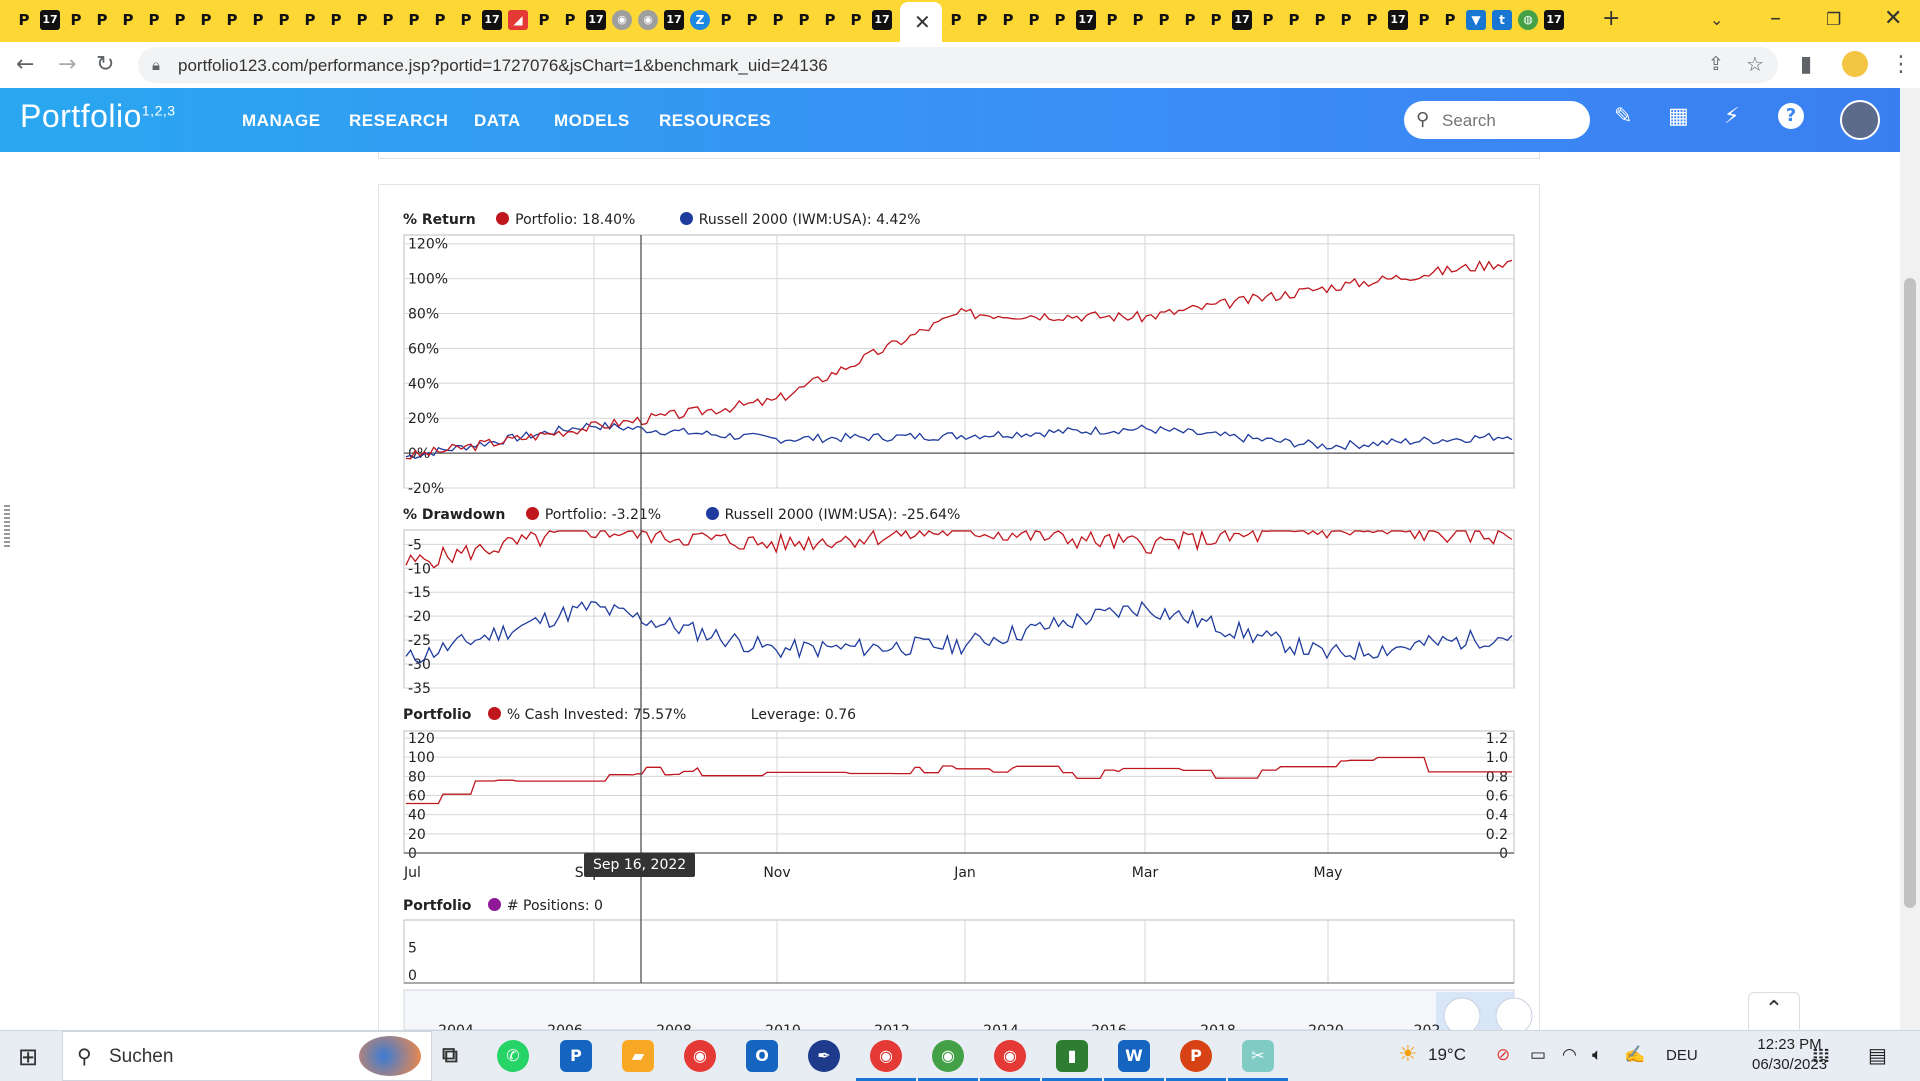  I want to click on weather-icon: ☀, so click(1408, 1053).